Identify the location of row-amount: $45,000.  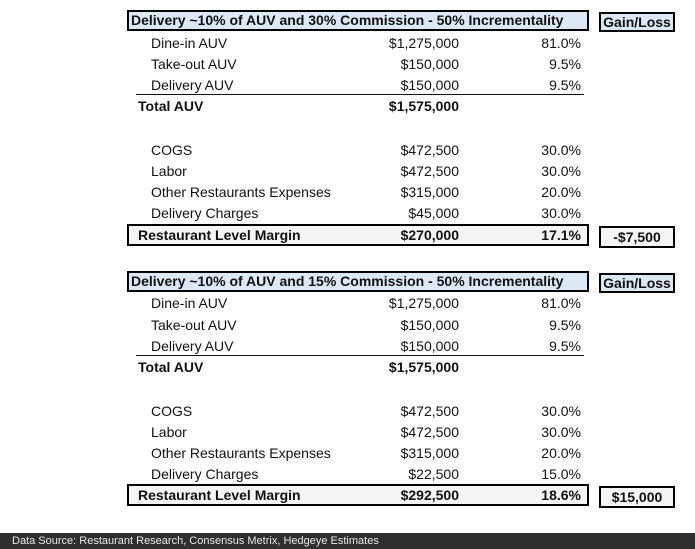
(433, 213).